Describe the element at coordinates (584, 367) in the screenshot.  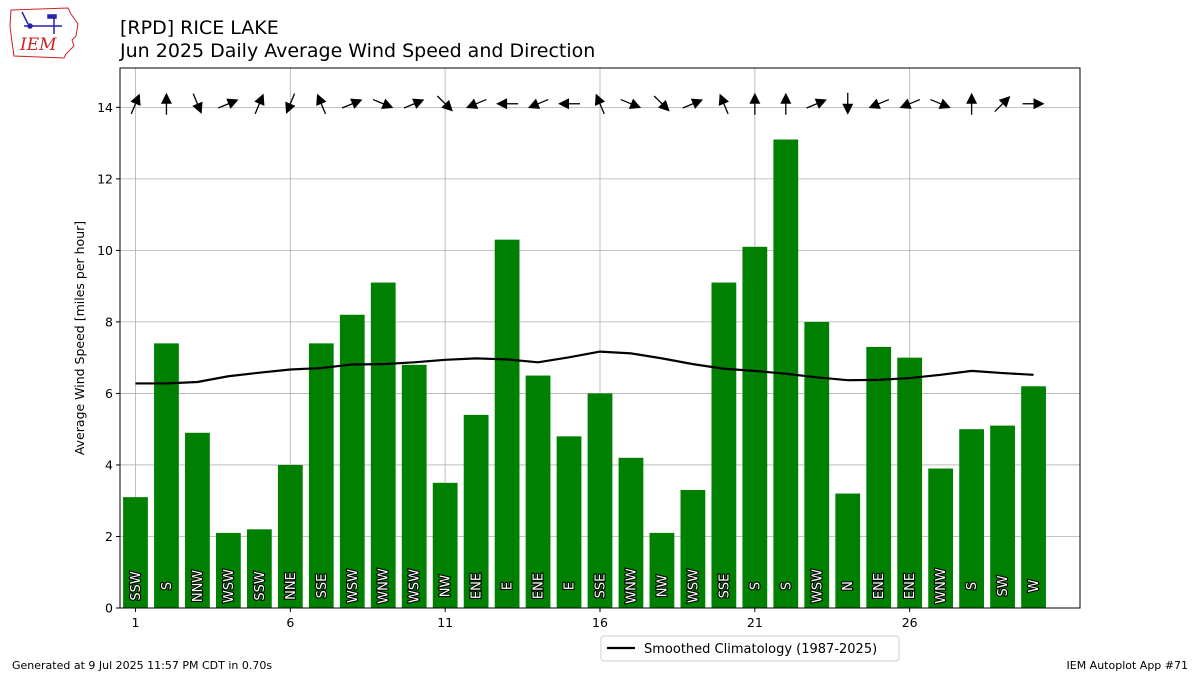
I see `climatology-line-group` at that location.